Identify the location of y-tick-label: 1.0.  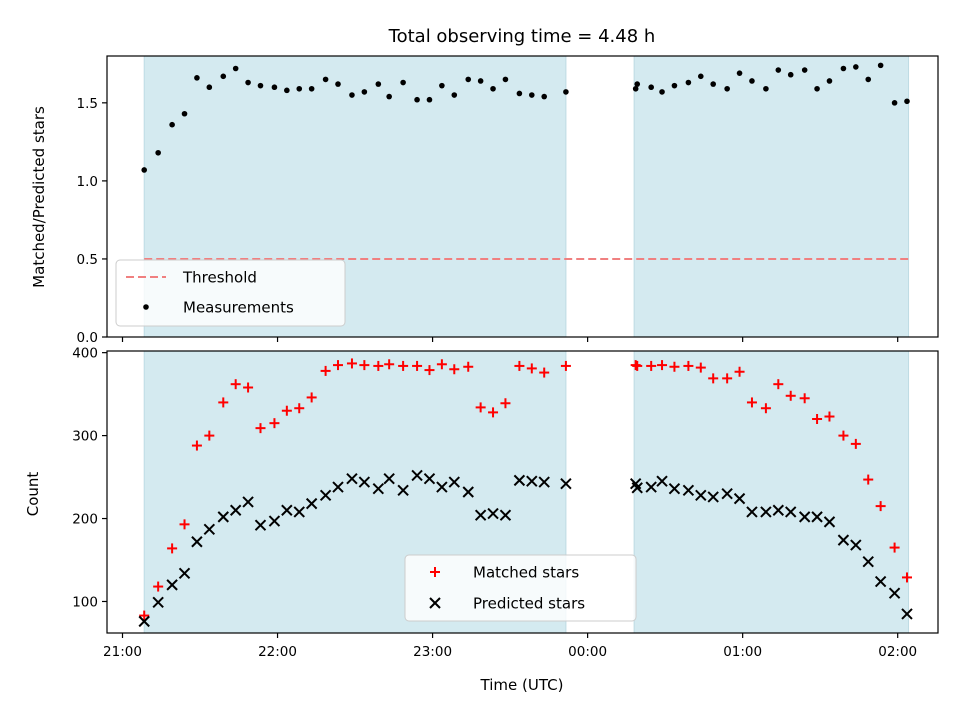
(87, 182).